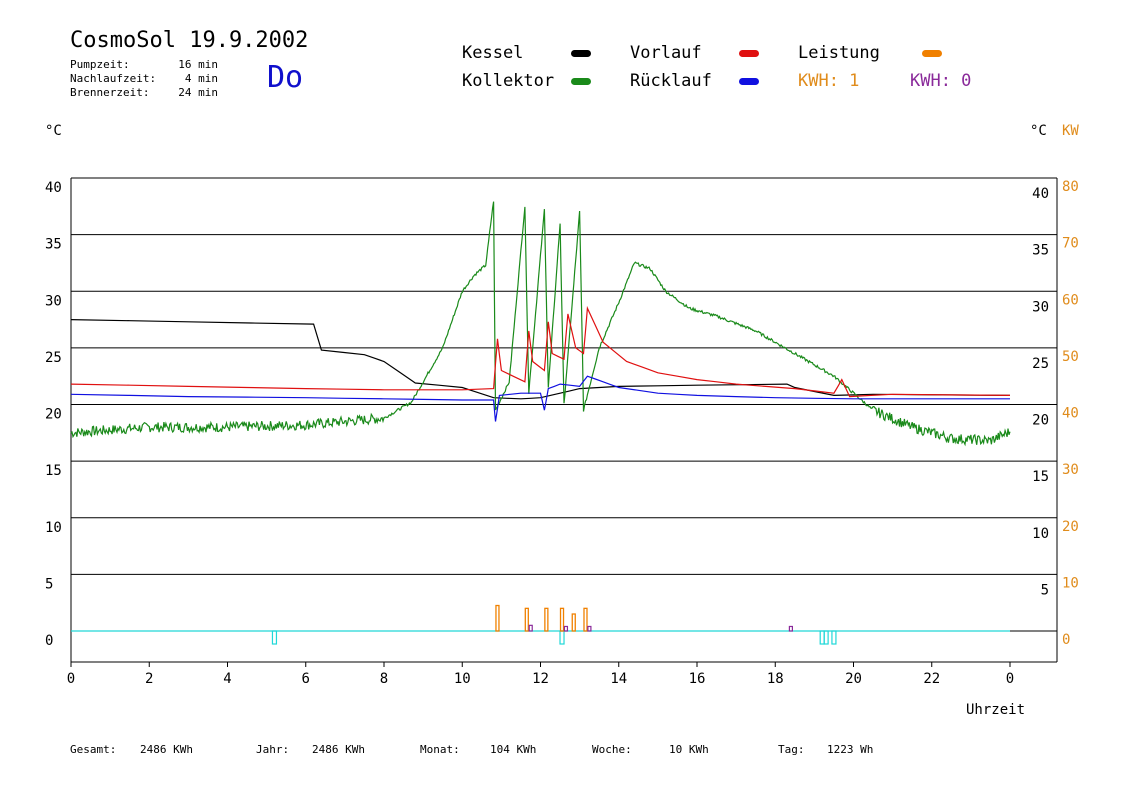  Describe the element at coordinates (1040, 477) in the screenshot. I see `y-tick-label-right: 15` at that location.